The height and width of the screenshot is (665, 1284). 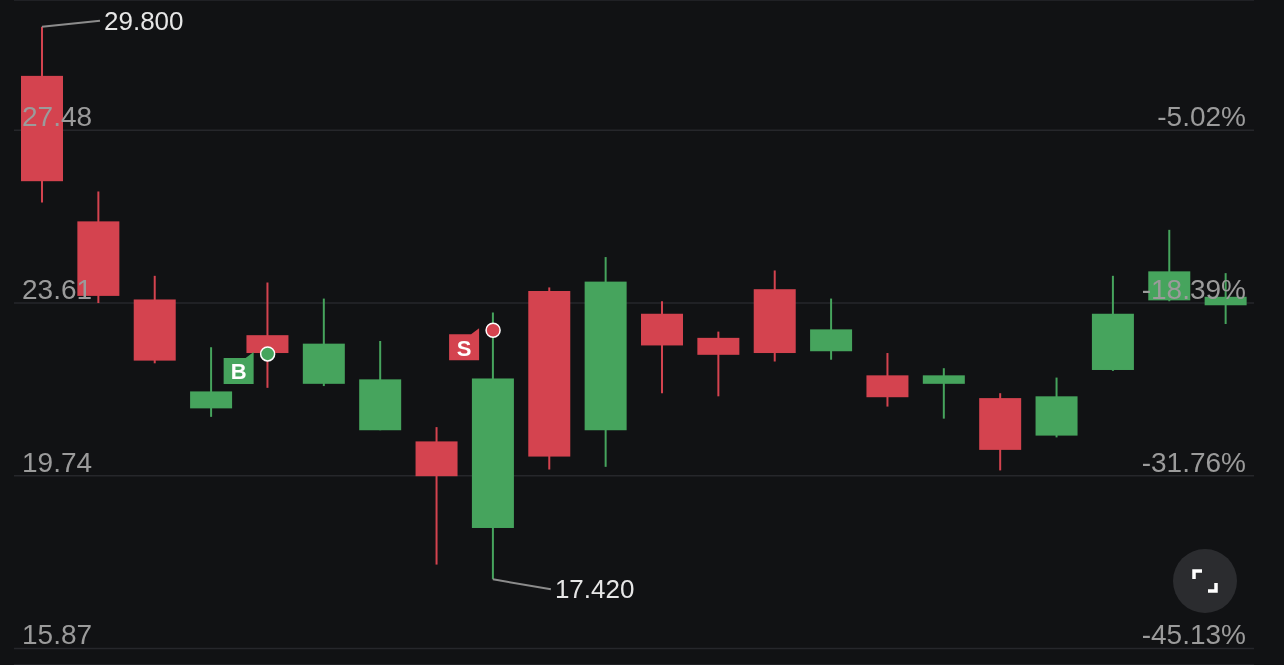 I want to click on annotation: 17.420, so click(x=594, y=589).